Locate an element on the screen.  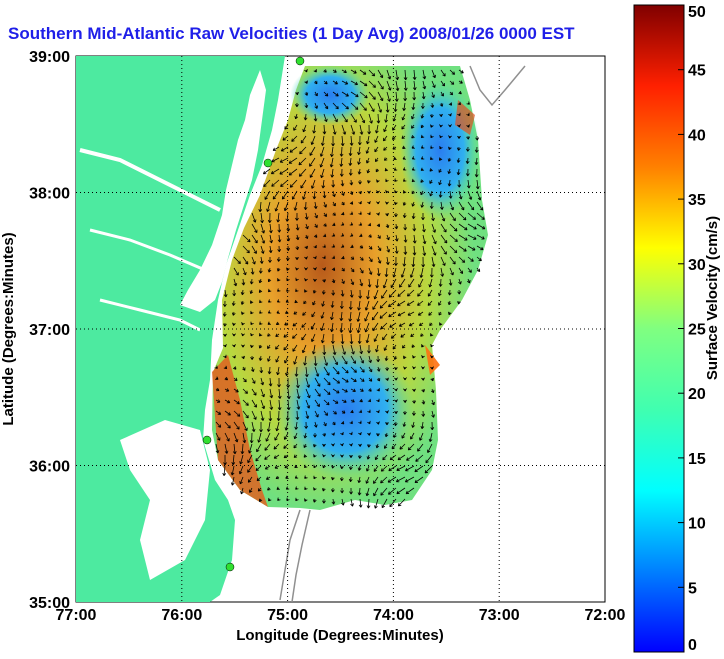
y-tick-label: 39:00 is located at coordinates (49, 57).